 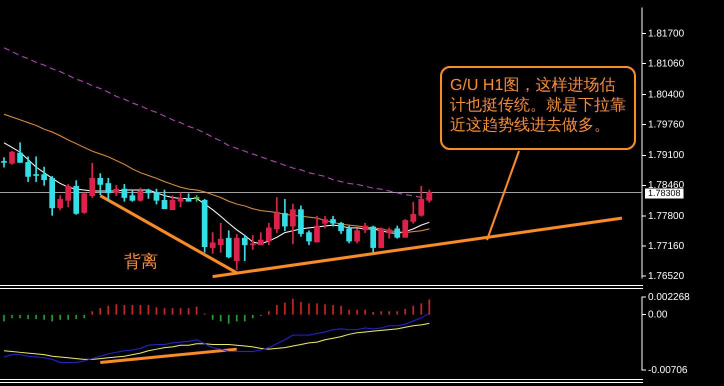 What do you see at coordinates (141, 262) in the screenshot?
I see `annotation: 背离` at bounding box center [141, 262].